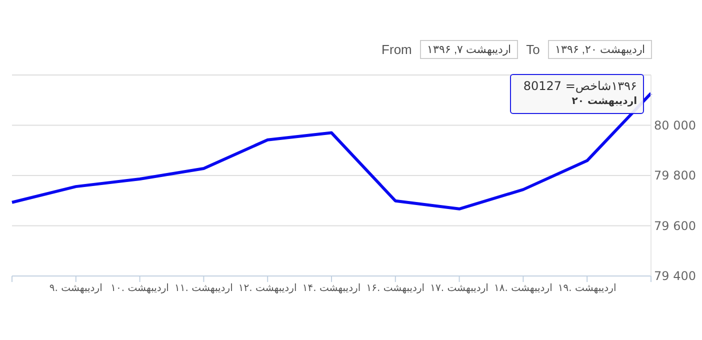 The image size is (702, 340). What do you see at coordinates (75, 288) in the screenshot?
I see `x-tick-label: ۹. اردیبهشت` at bounding box center [75, 288].